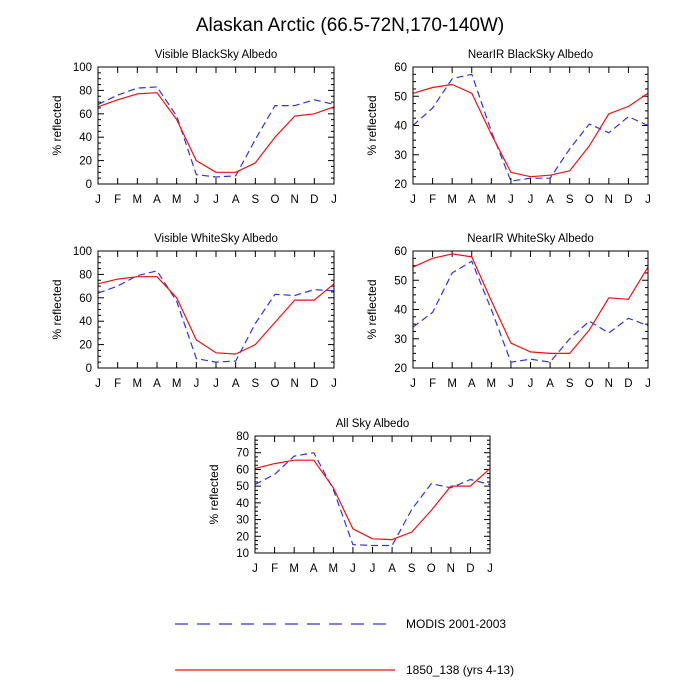  I want to click on legend: MODIS 2001-2003 1850_138 (yrs 4-13), so click(344, 647).